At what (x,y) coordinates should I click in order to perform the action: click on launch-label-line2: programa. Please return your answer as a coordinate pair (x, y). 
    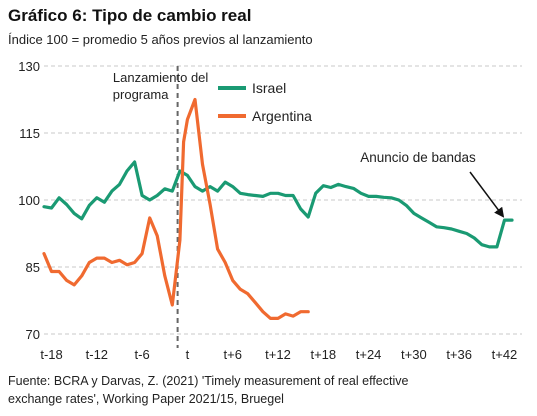
    Looking at the image, I should click on (141, 94).